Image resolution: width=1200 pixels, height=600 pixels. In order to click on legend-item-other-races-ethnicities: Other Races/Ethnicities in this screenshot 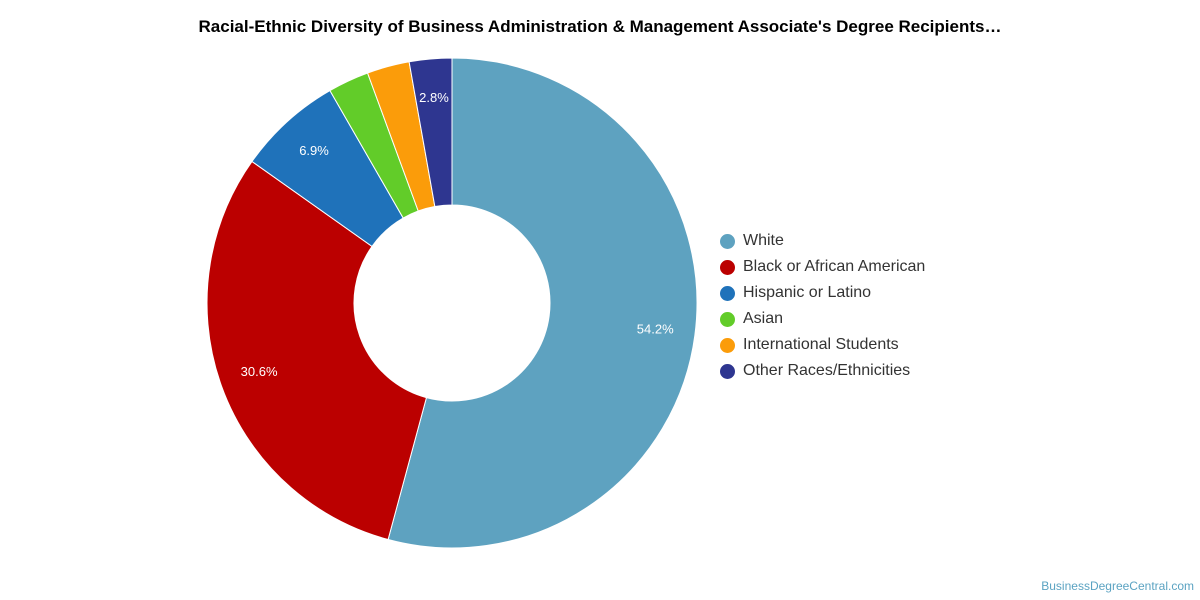, I will do `click(822, 371)`.